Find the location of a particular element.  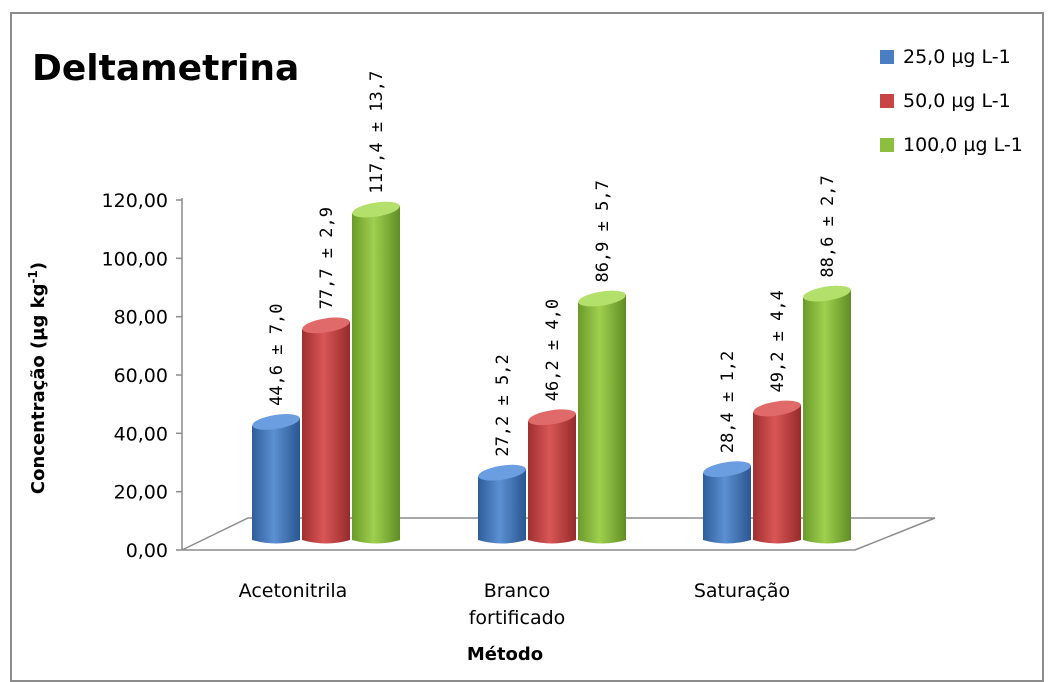

y-tick-label: 100,00 is located at coordinates (135, 259).